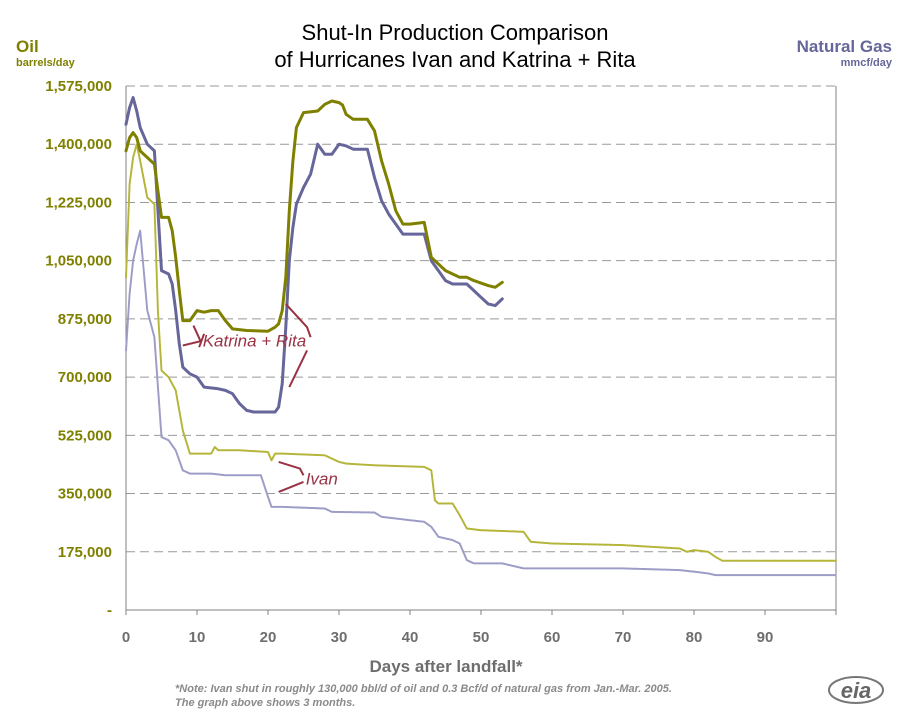  I want to click on chart-title-line-2: of Hurricanes Ivan and Katrina + Rita, so click(455, 59).